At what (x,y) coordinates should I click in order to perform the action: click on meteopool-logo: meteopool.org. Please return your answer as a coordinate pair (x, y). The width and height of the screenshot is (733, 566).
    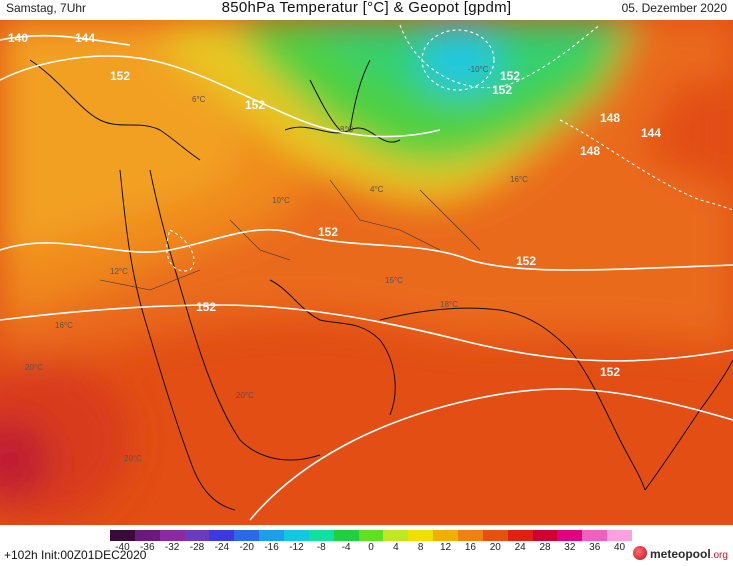
    Looking at the image, I should click on (682, 554).